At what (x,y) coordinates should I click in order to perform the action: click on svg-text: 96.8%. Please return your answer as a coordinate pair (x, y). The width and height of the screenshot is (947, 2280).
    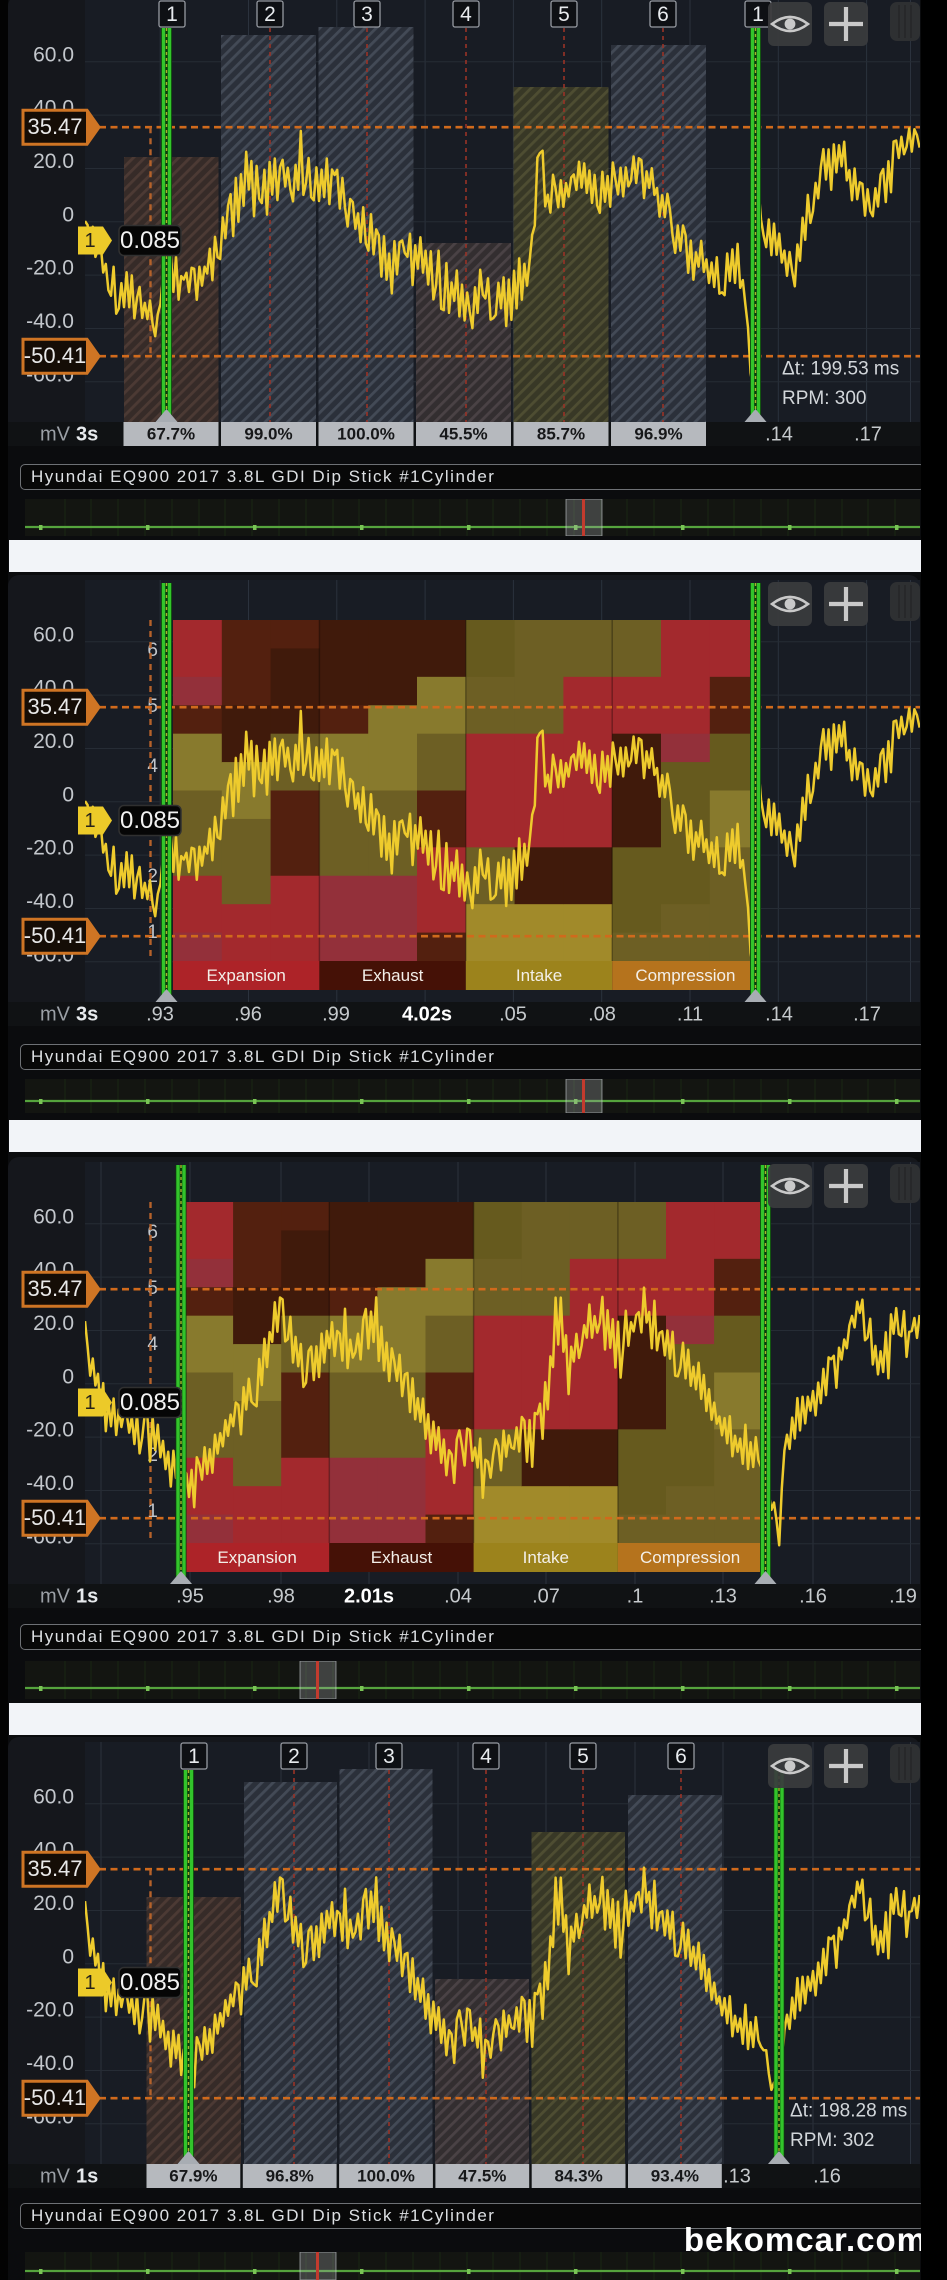
    Looking at the image, I should click on (290, 2175).